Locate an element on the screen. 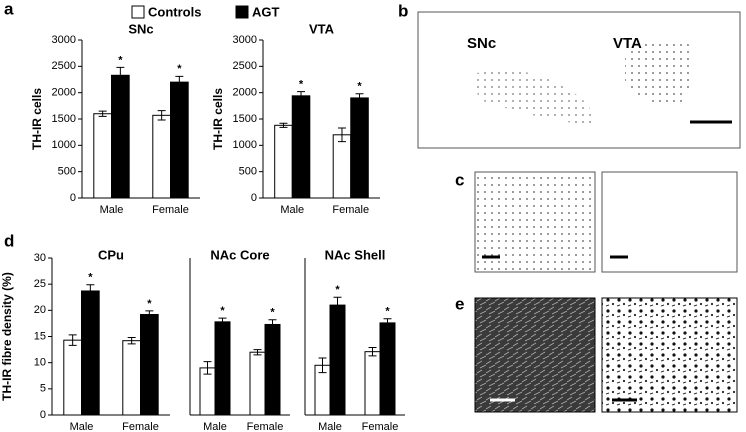  micrographs-e is located at coordinates (606, 355).